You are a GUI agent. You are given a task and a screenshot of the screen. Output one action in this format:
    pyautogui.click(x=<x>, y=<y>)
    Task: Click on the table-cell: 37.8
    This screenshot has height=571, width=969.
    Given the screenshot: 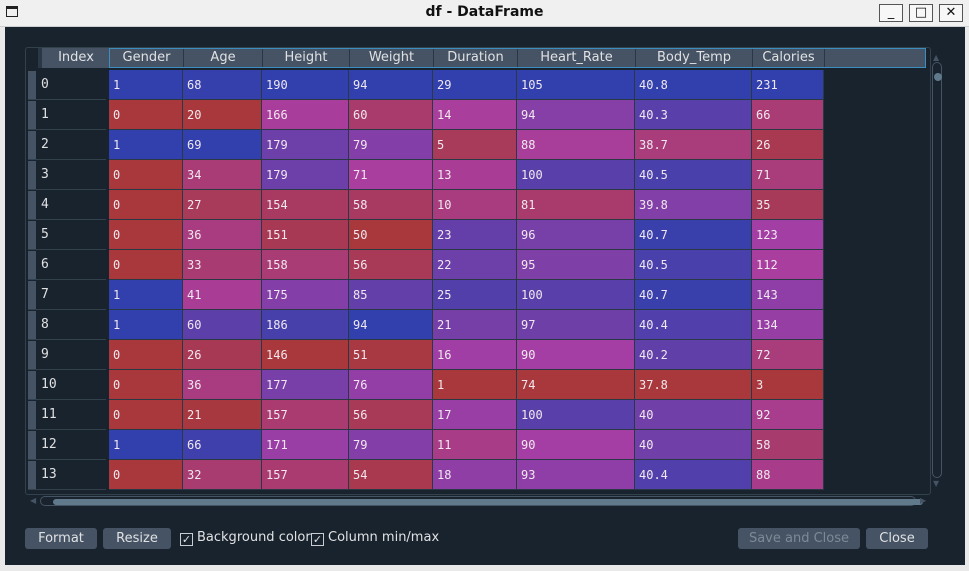 What is the action you would take?
    pyautogui.click(x=693, y=385)
    